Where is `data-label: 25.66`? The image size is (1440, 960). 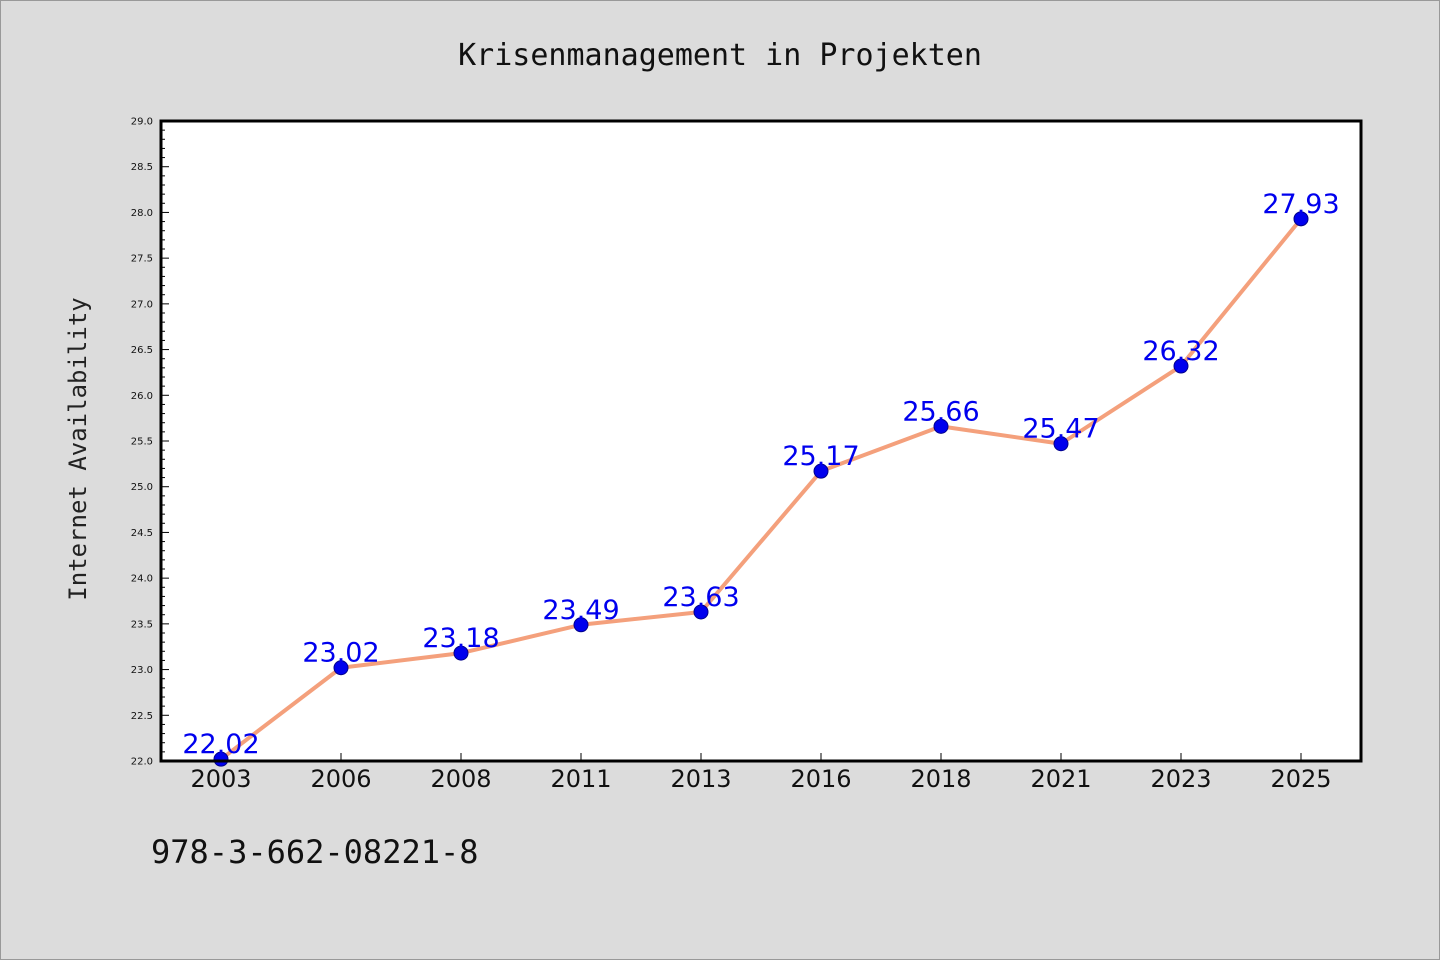 data-label: 25.66 is located at coordinates (940, 411).